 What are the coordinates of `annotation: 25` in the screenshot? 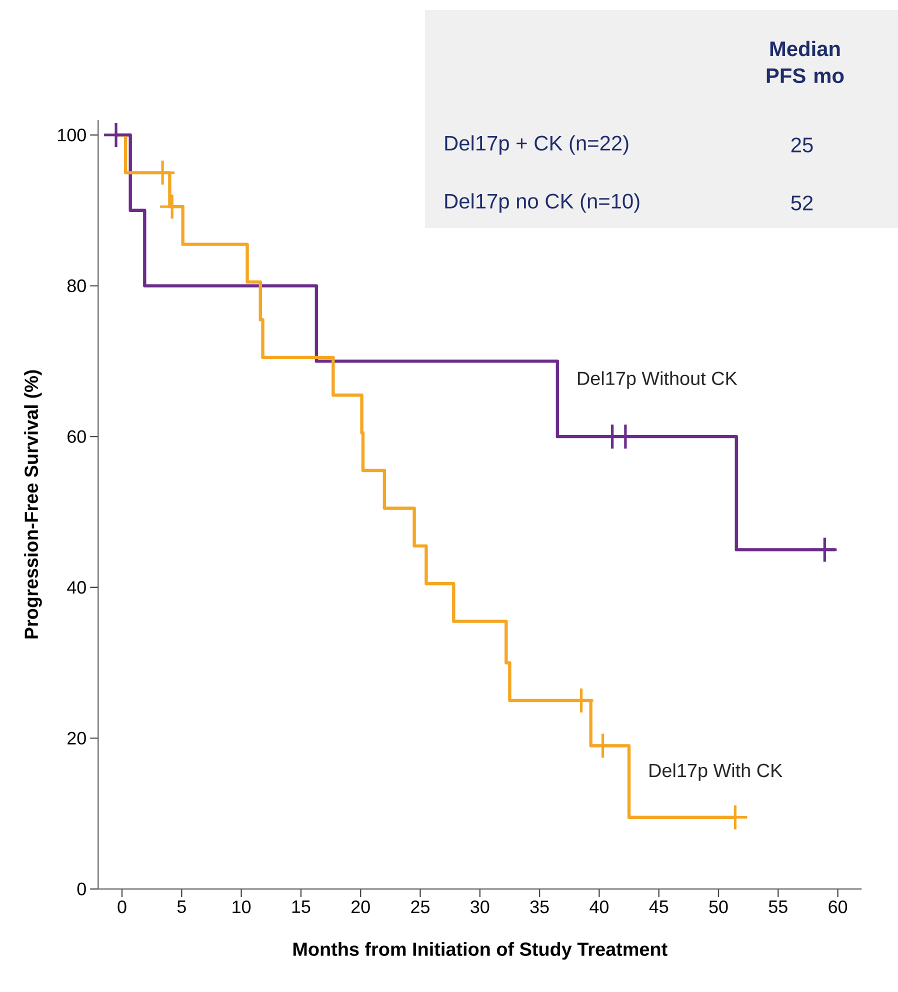 It's located at (802, 145).